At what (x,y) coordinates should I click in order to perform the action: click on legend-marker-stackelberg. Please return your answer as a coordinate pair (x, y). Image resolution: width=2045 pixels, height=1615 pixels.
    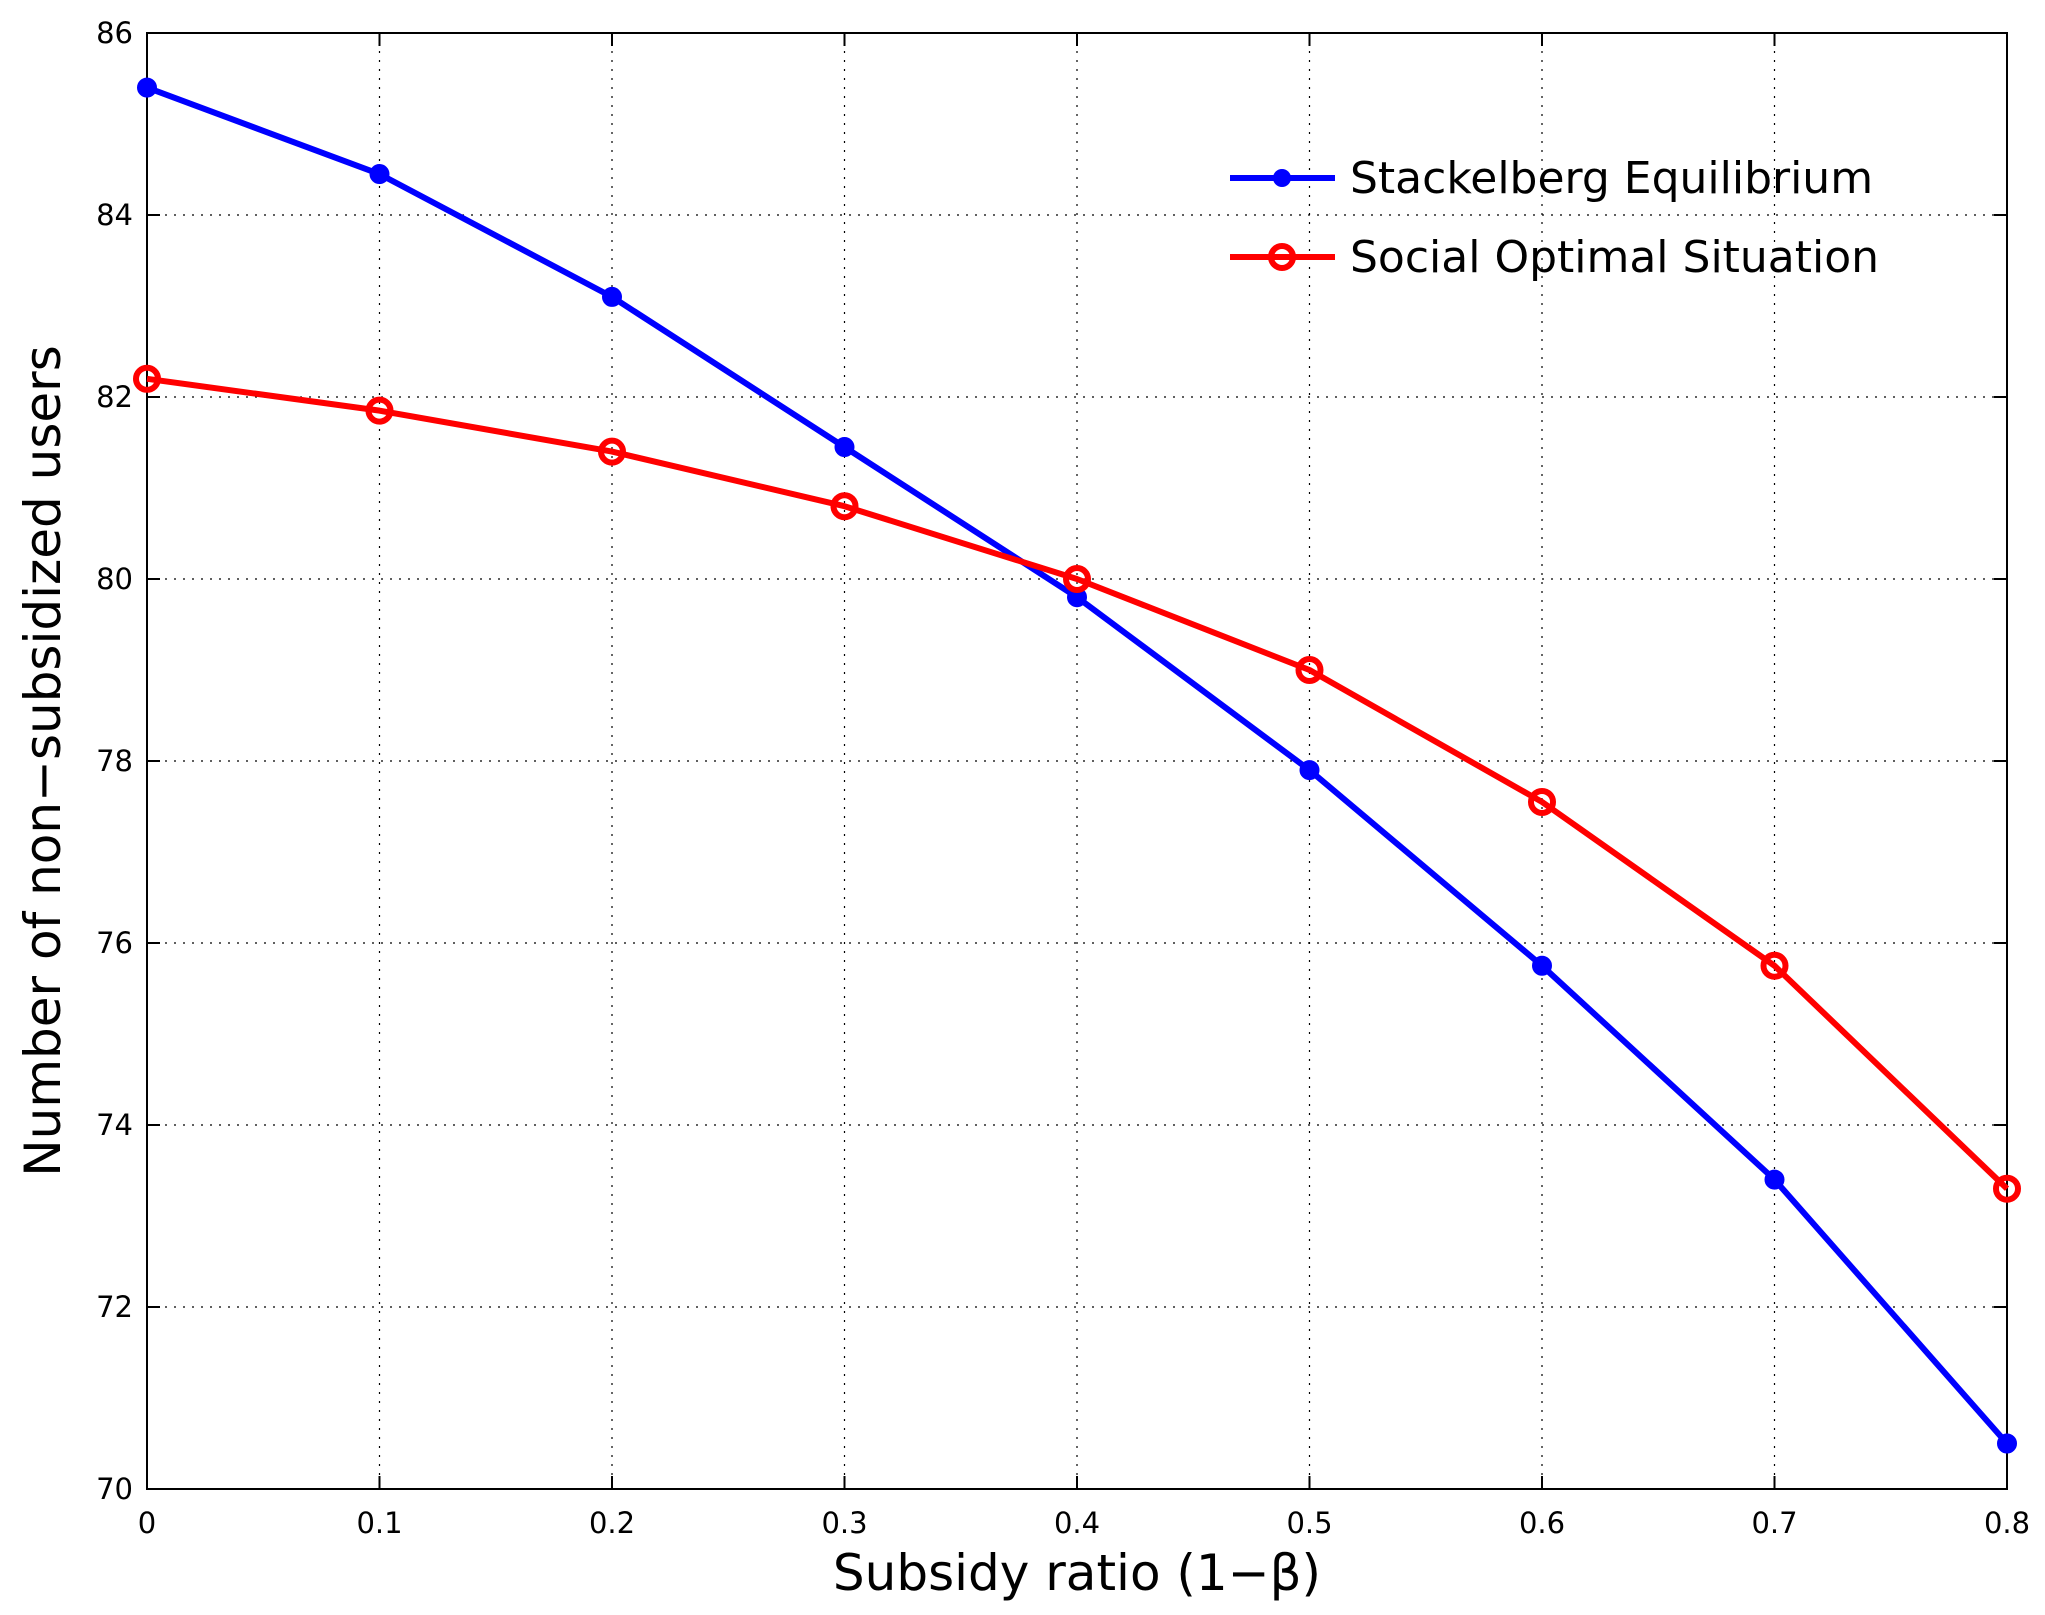
    Looking at the image, I should click on (1282, 178).